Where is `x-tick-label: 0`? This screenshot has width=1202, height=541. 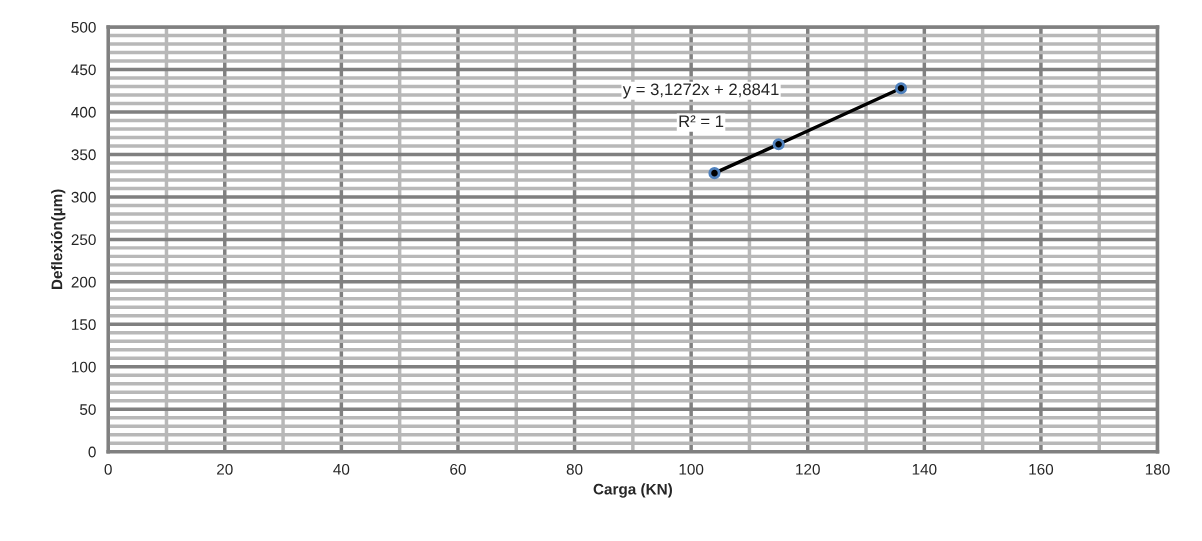 x-tick-label: 0 is located at coordinates (108, 469).